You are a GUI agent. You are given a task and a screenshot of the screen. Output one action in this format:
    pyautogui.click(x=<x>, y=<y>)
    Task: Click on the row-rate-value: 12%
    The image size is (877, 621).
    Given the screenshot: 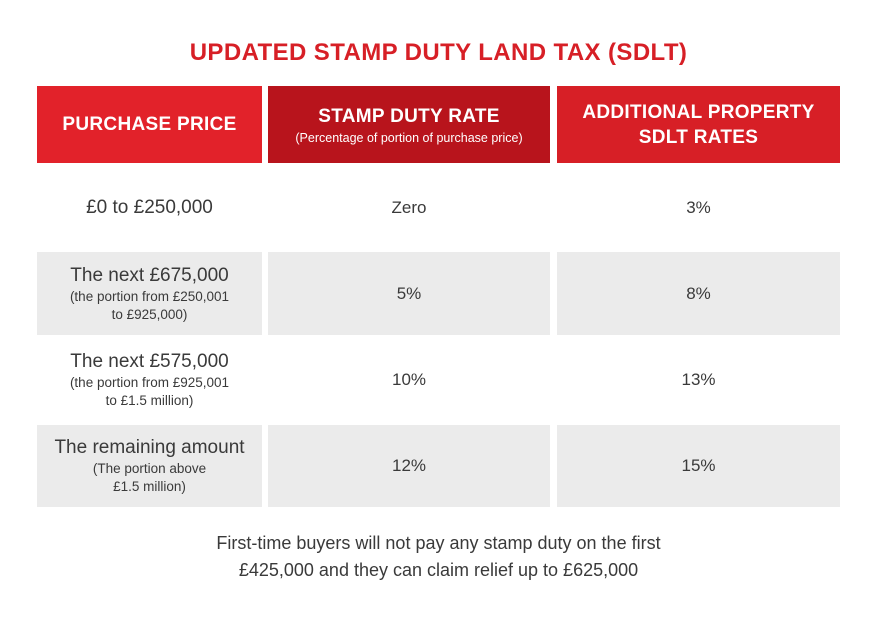 What is the action you would take?
    pyautogui.click(x=409, y=465)
    